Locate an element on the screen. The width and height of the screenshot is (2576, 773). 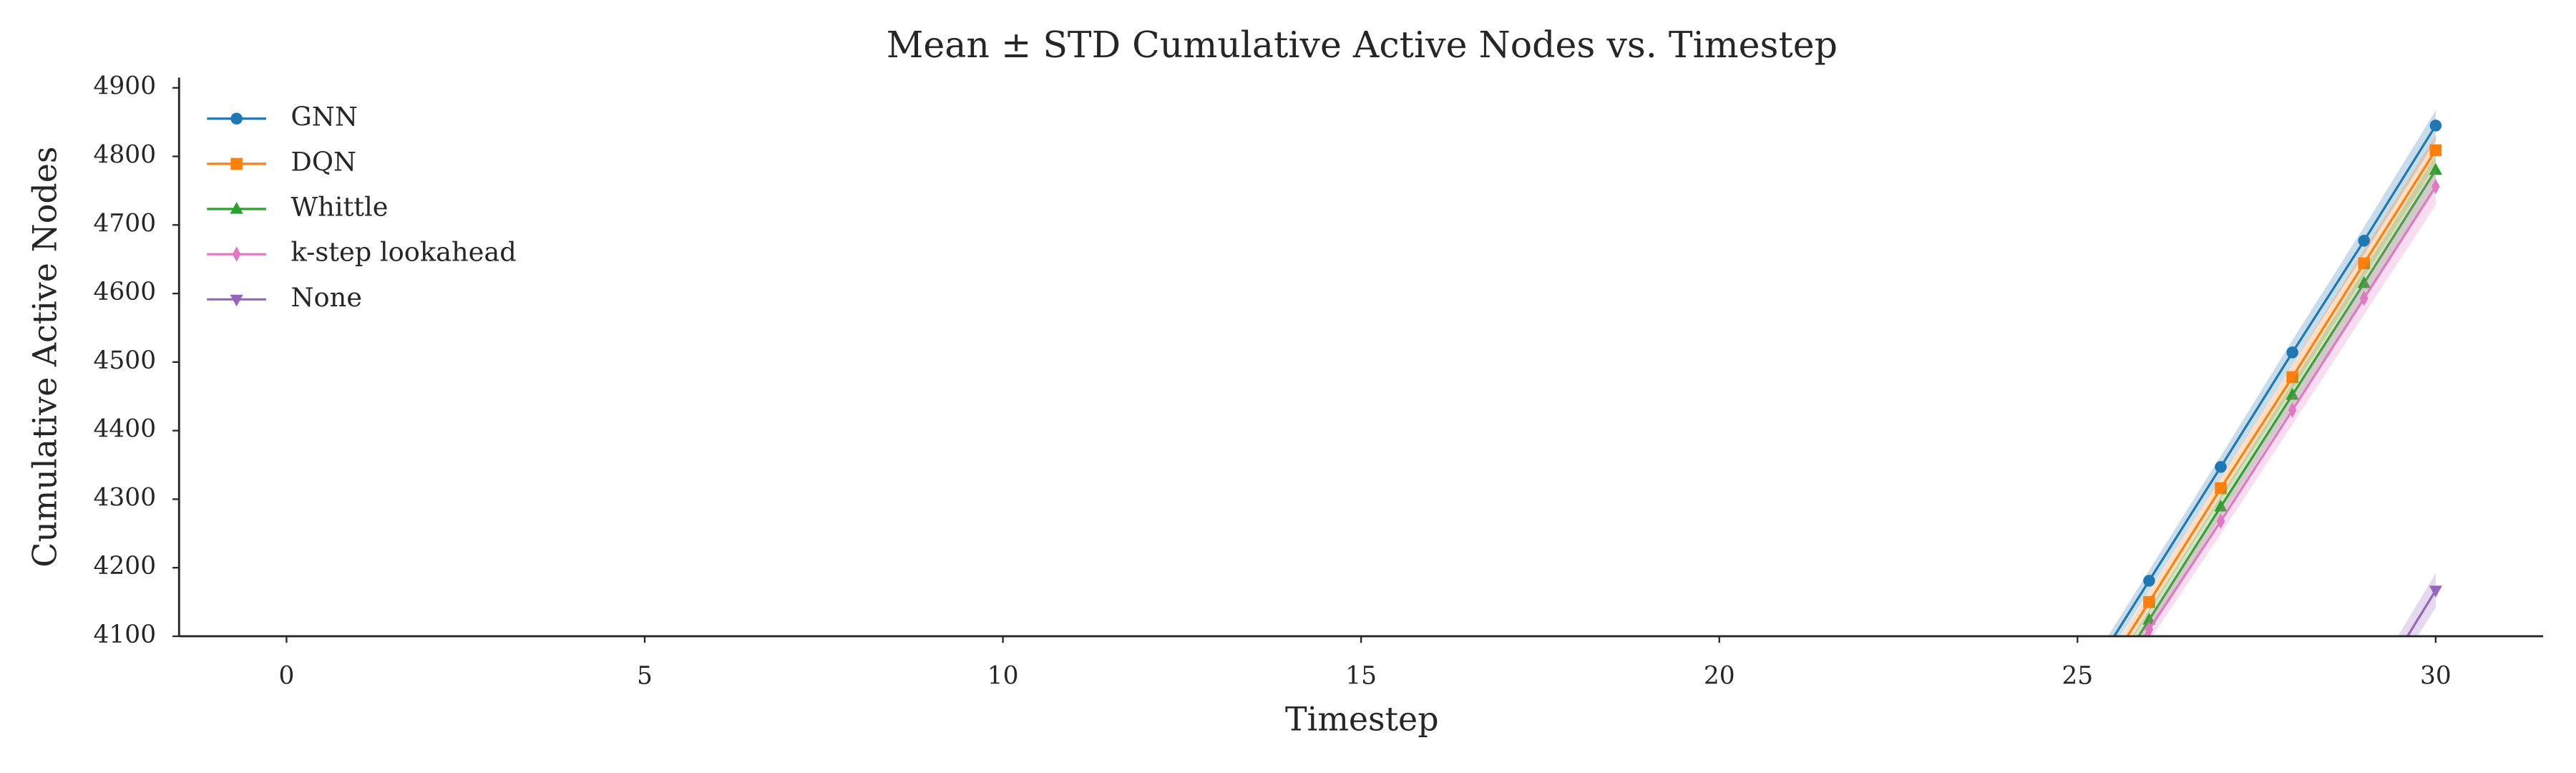
x-tick-label: 30 is located at coordinates (2435, 675).